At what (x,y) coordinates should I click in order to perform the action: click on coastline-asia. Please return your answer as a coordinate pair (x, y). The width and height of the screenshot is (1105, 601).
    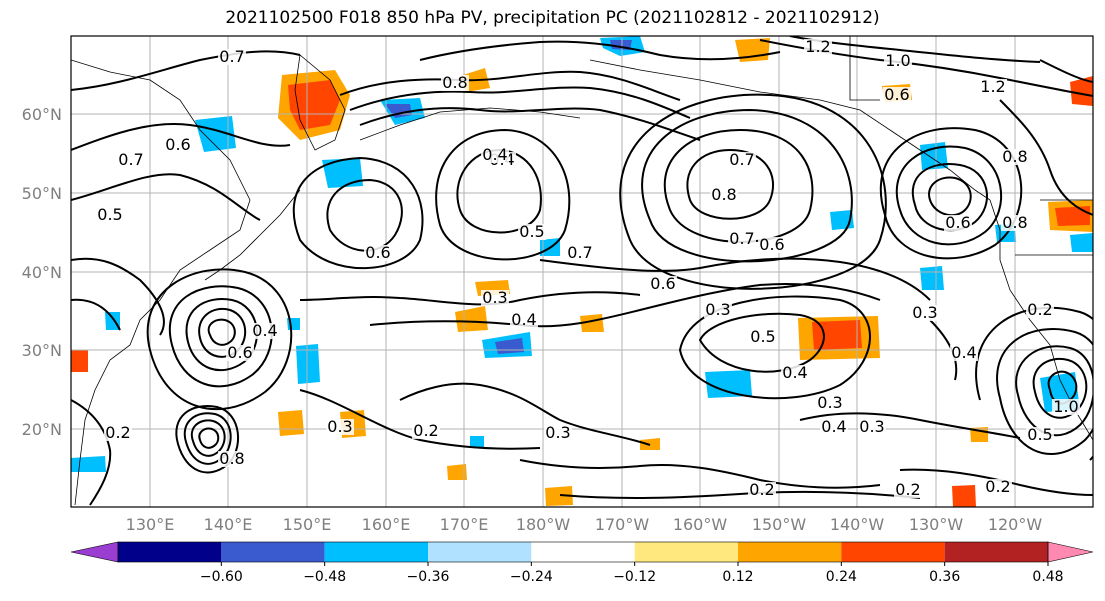
    Looking at the image, I should click on (161, 282).